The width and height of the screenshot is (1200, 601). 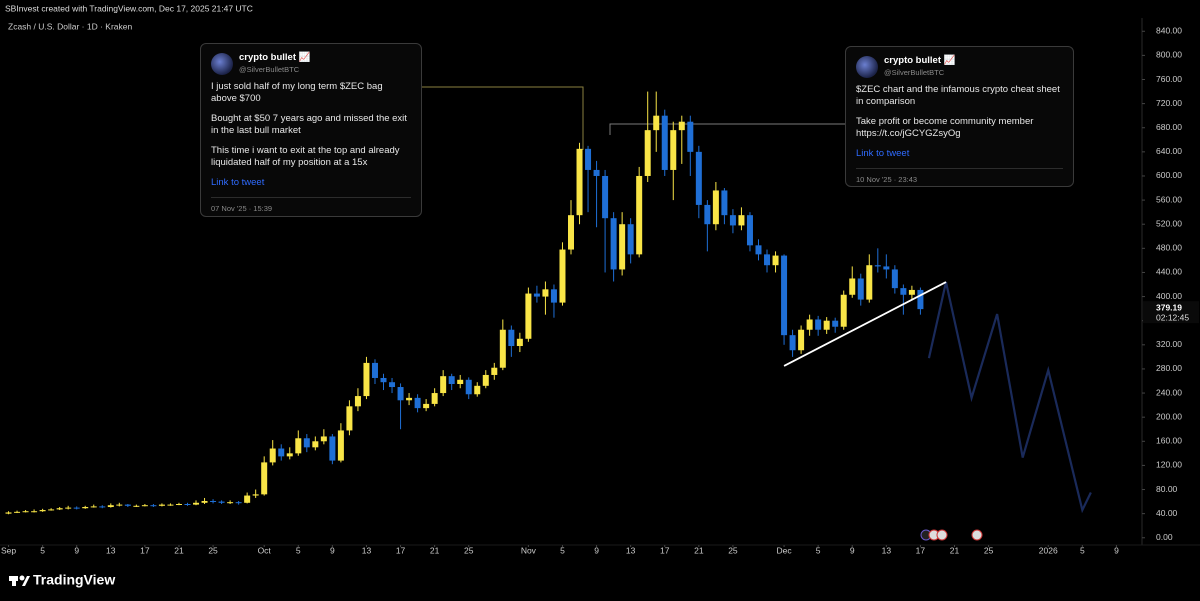 I want to click on logo-part, so click(x=22, y=578).